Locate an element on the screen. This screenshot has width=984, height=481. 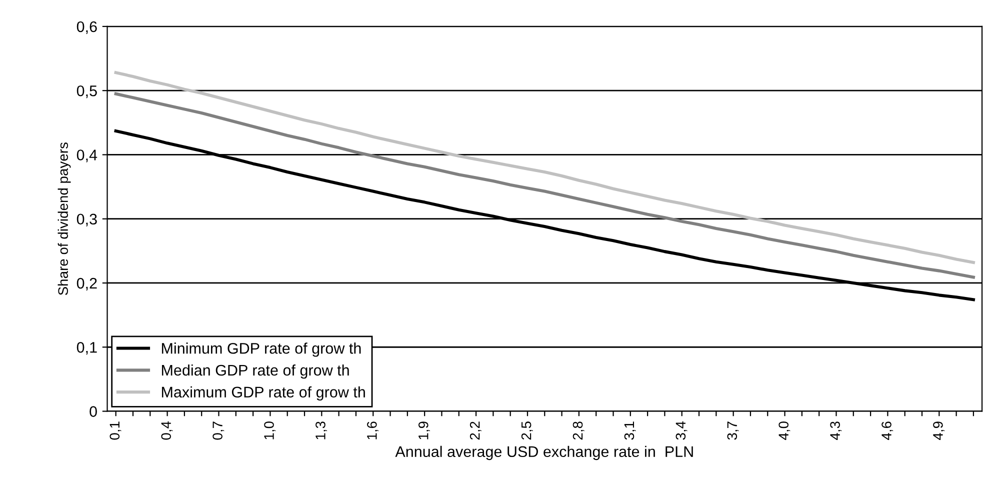
x-tick-label: 1,3 is located at coordinates (322, 431).